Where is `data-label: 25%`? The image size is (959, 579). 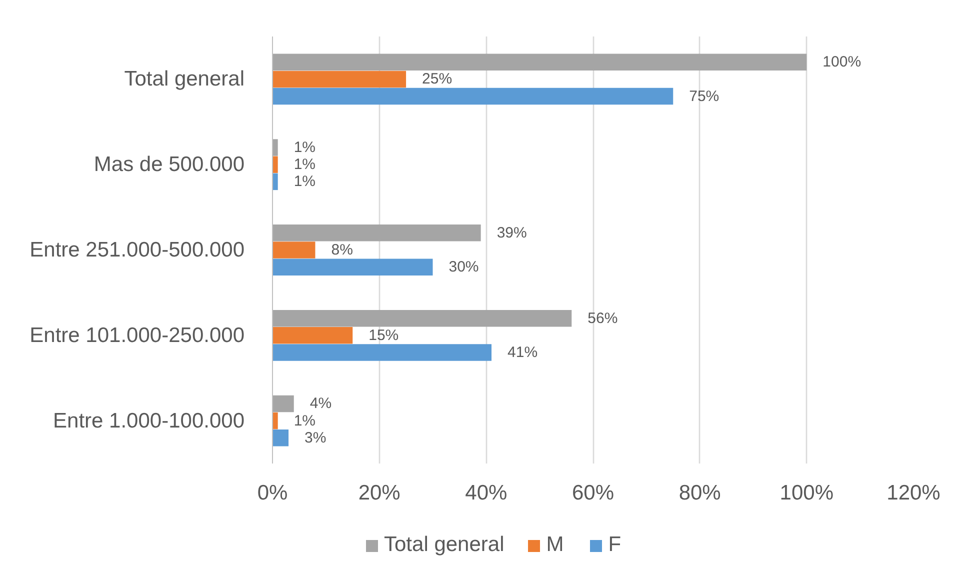
data-label: 25% is located at coordinates (437, 79).